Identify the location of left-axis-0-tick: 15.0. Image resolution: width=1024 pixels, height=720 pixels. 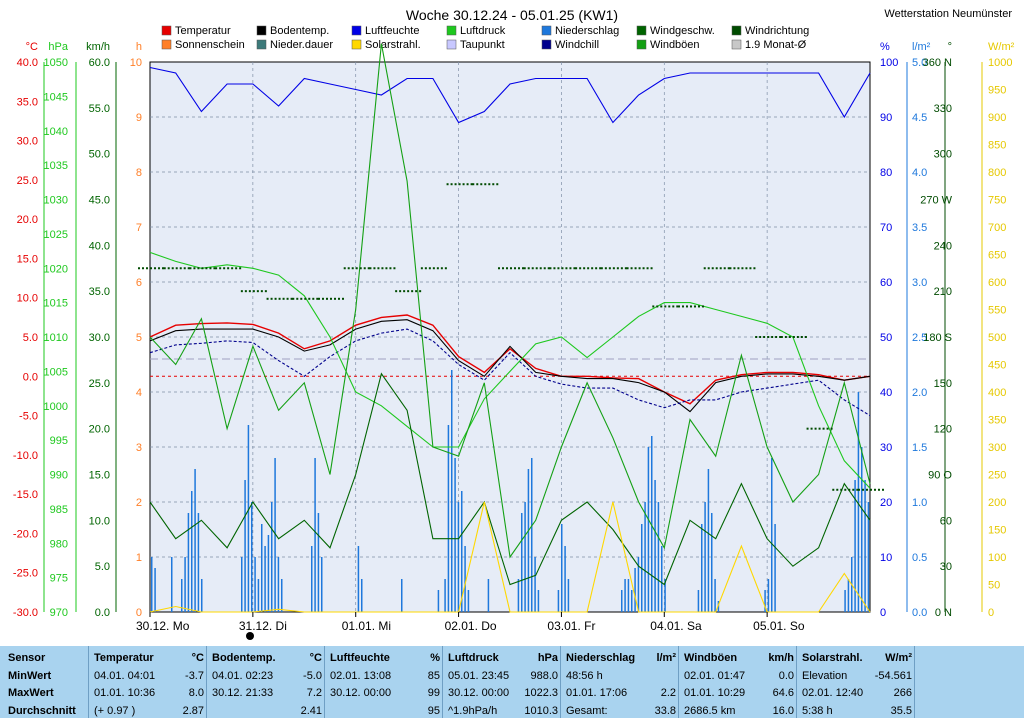
(27, 259).